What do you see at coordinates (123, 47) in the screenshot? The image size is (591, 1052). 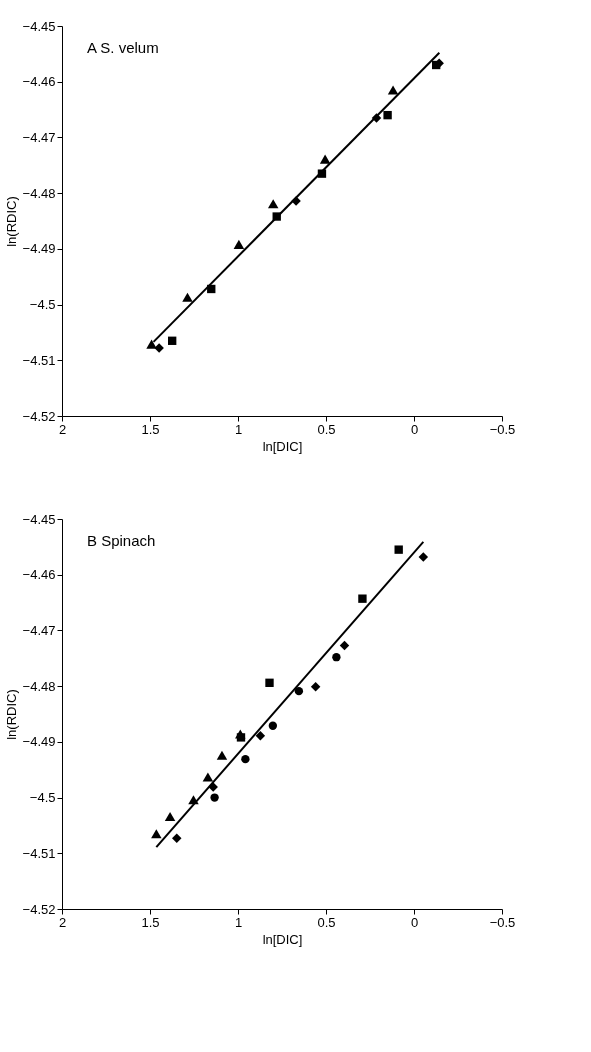 I see `text: A S. velum` at bounding box center [123, 47].